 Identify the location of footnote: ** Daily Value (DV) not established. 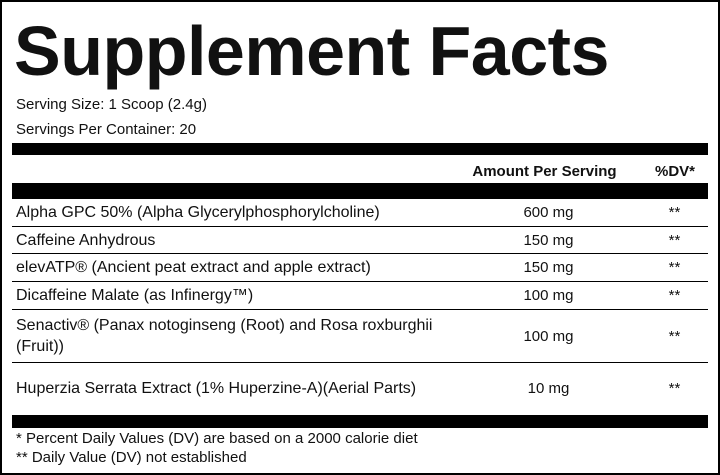
(131, 457).